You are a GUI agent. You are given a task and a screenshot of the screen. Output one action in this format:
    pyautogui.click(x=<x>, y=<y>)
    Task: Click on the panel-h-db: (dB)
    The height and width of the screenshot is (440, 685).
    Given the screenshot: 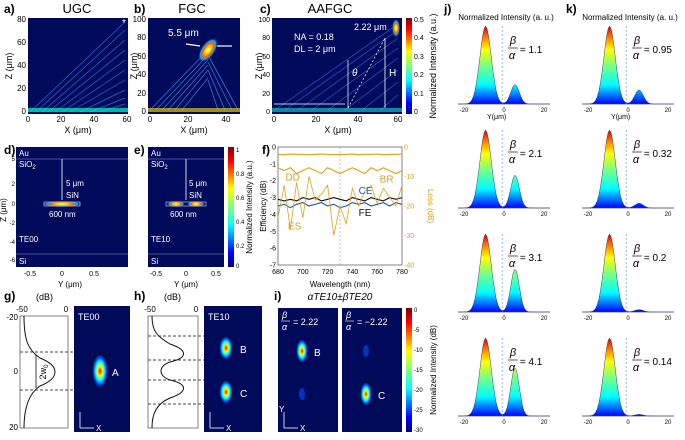 What is the action you would take?
    pyautogui.click(x=172, y=297)
    